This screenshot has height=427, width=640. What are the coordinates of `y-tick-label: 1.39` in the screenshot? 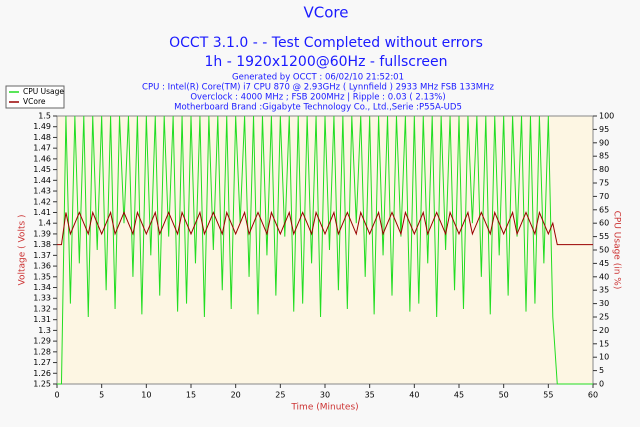 It's located at (42, 233).